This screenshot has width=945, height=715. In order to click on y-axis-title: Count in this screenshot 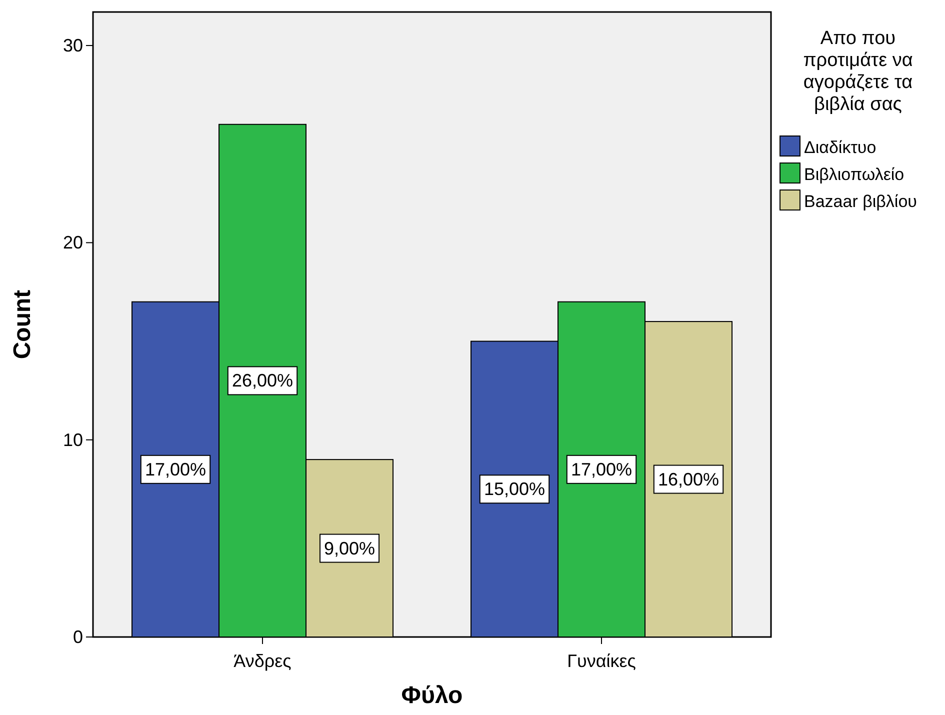, I will do `click(22, 325)`.